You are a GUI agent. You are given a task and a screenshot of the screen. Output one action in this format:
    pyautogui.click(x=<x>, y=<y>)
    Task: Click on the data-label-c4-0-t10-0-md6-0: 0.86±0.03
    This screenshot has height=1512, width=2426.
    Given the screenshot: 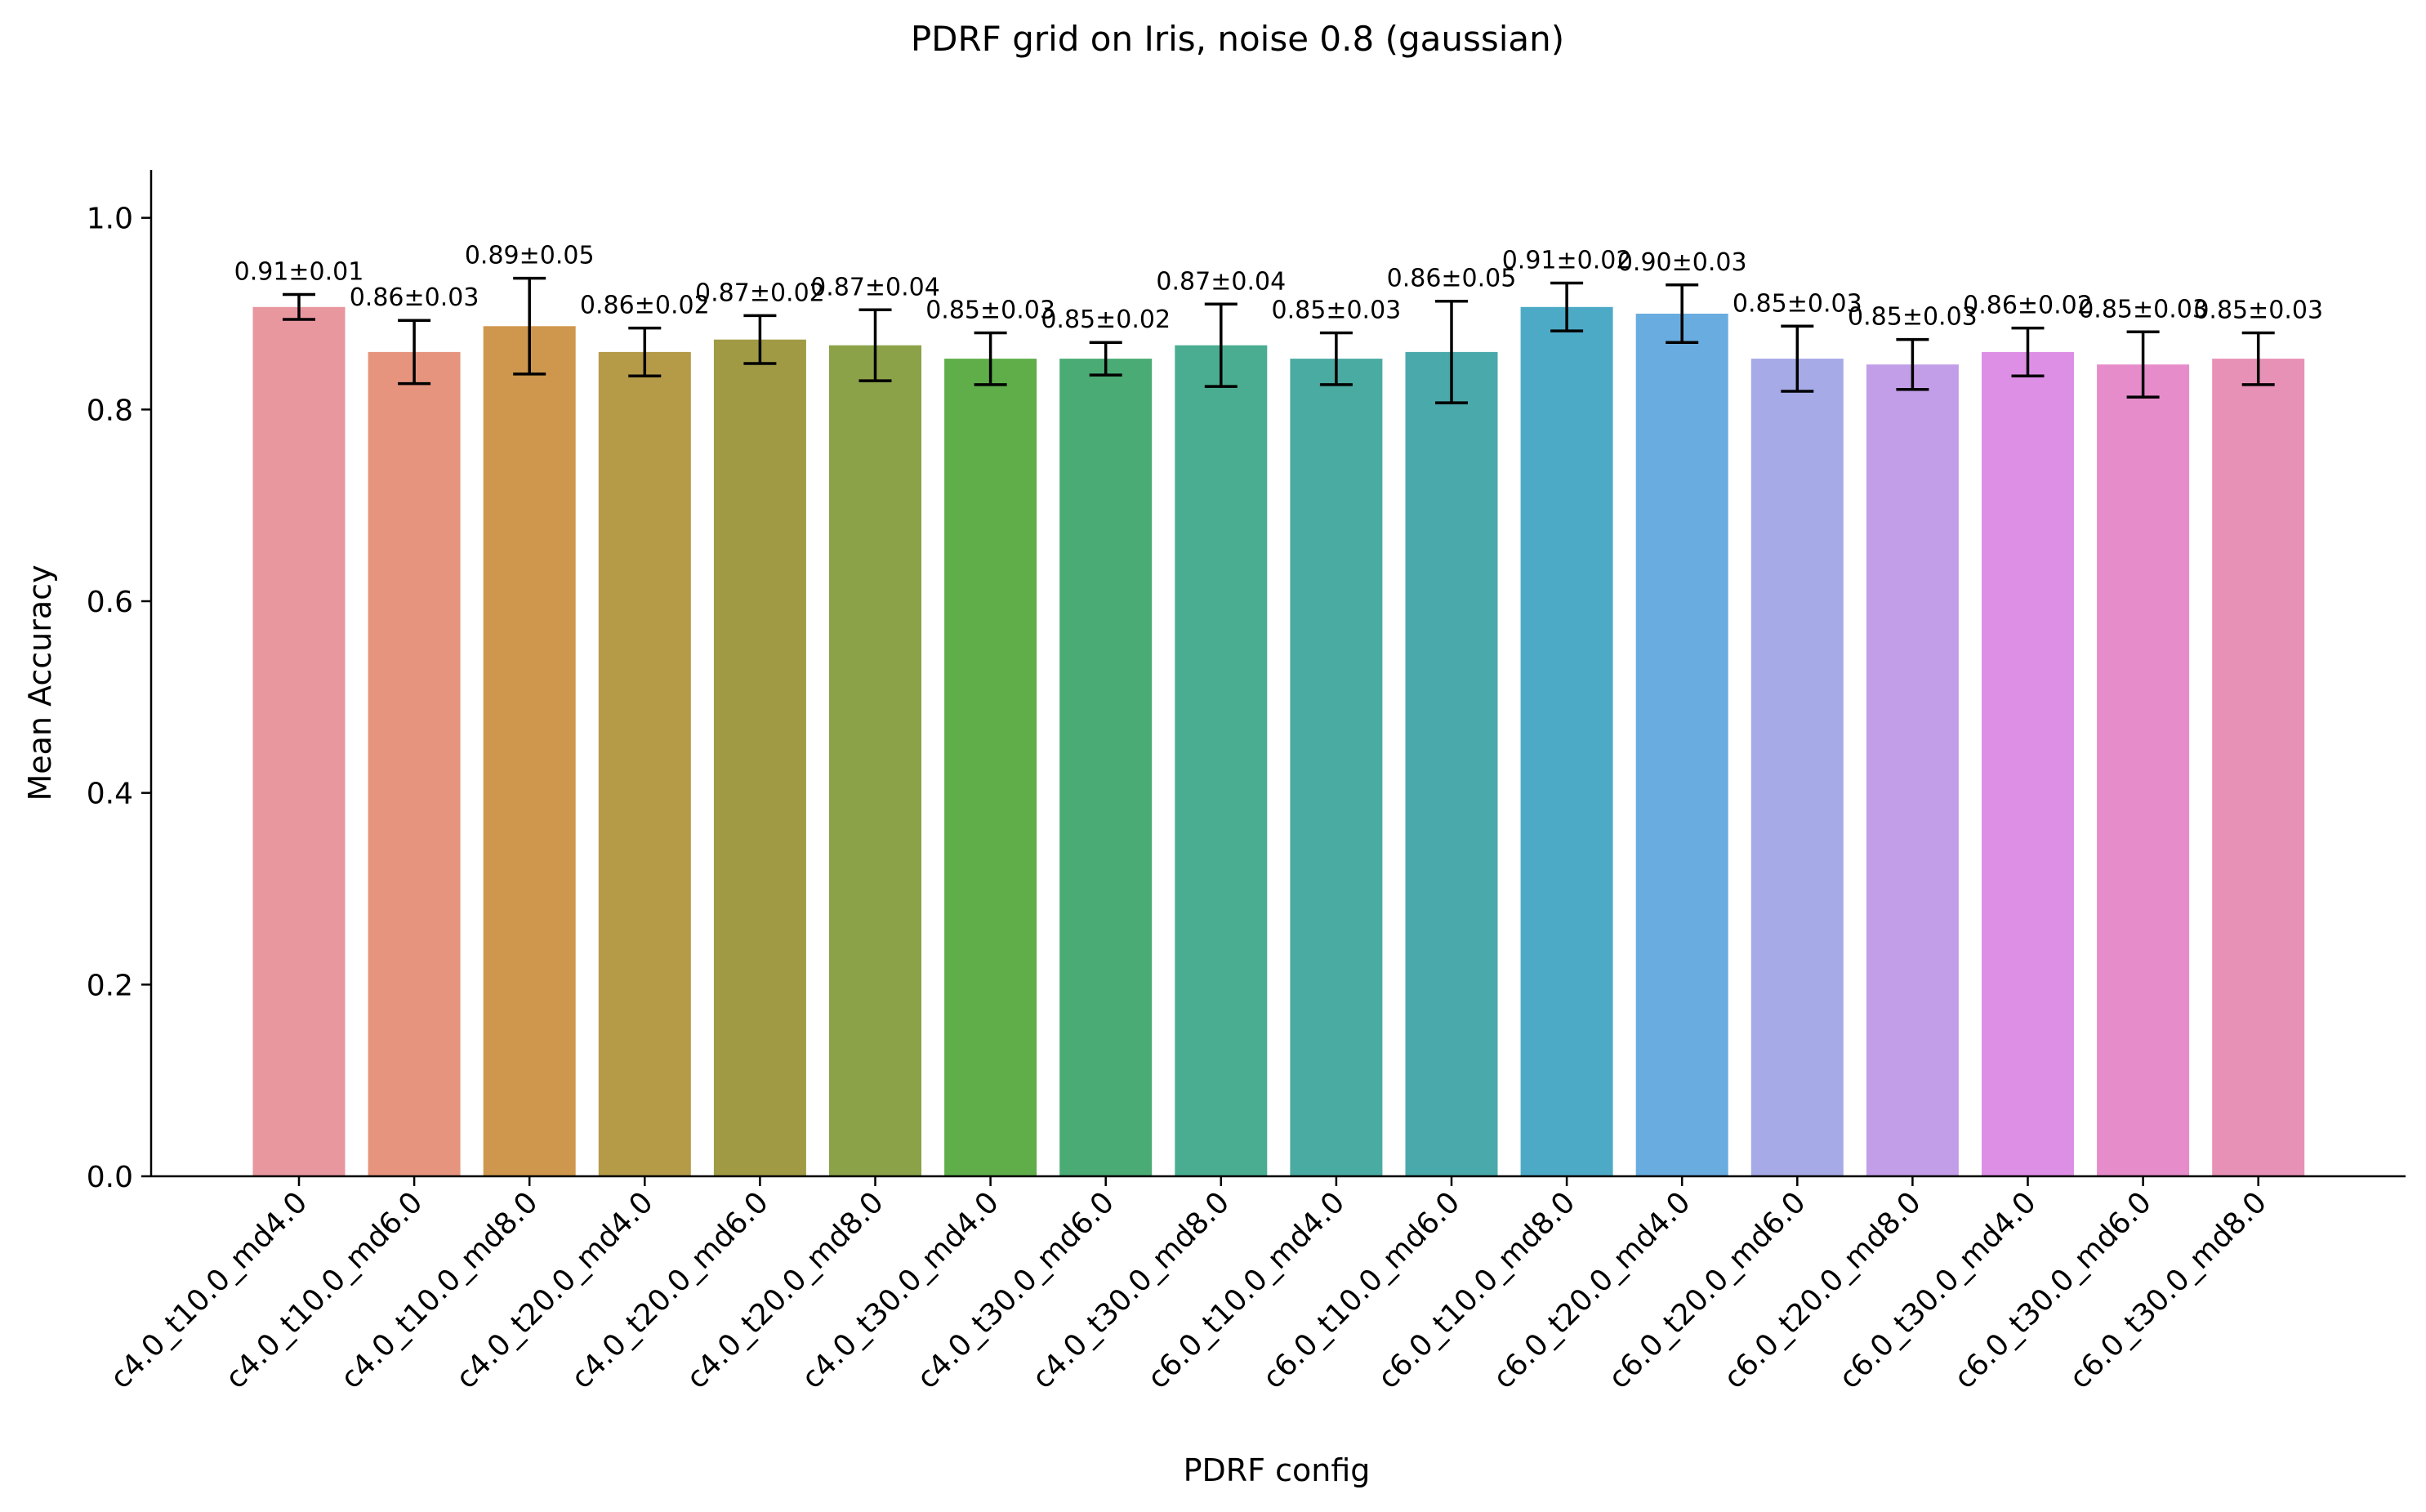 What is the action you would take?
    pyautogui.click(x=414, y=298)
    